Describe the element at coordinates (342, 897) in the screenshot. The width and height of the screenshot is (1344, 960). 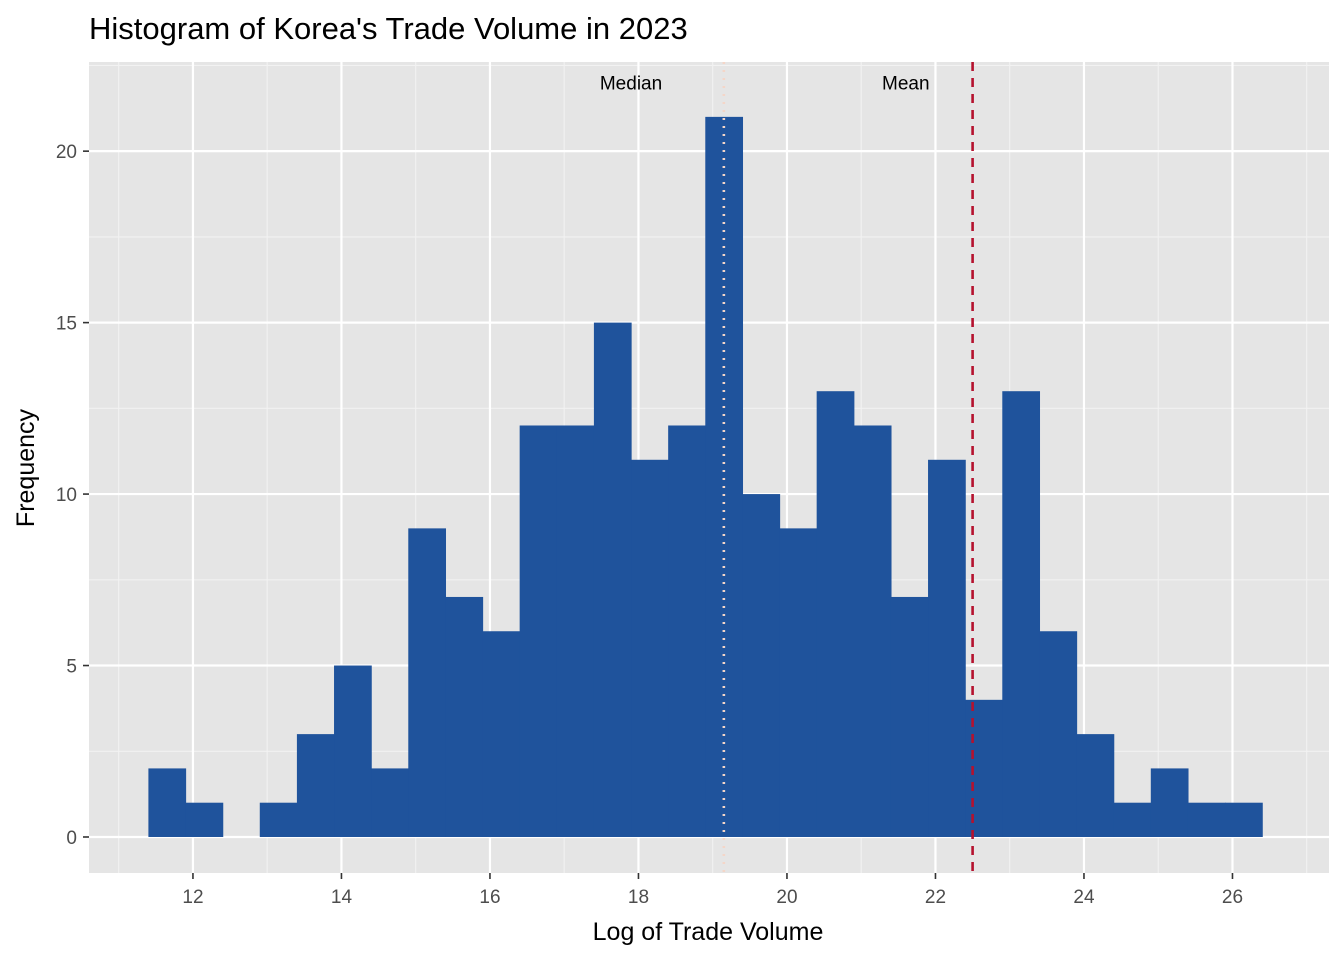
I see `x-tick-label: 14` at that location.